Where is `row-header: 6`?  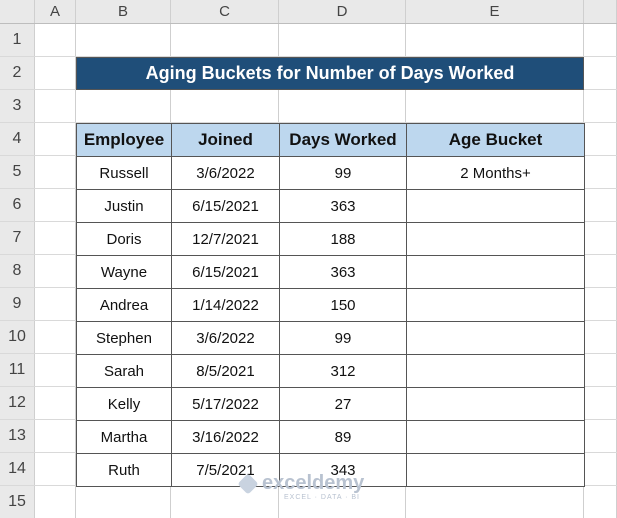
row-header: 6 is located at coordinates (17, 205).